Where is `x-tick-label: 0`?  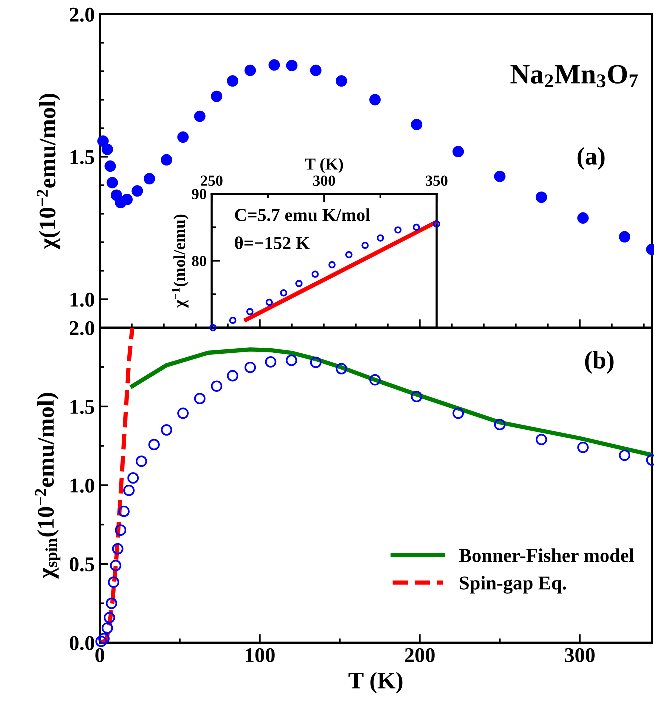 x-tick-label: 0 is located at coordinates (100, 655).